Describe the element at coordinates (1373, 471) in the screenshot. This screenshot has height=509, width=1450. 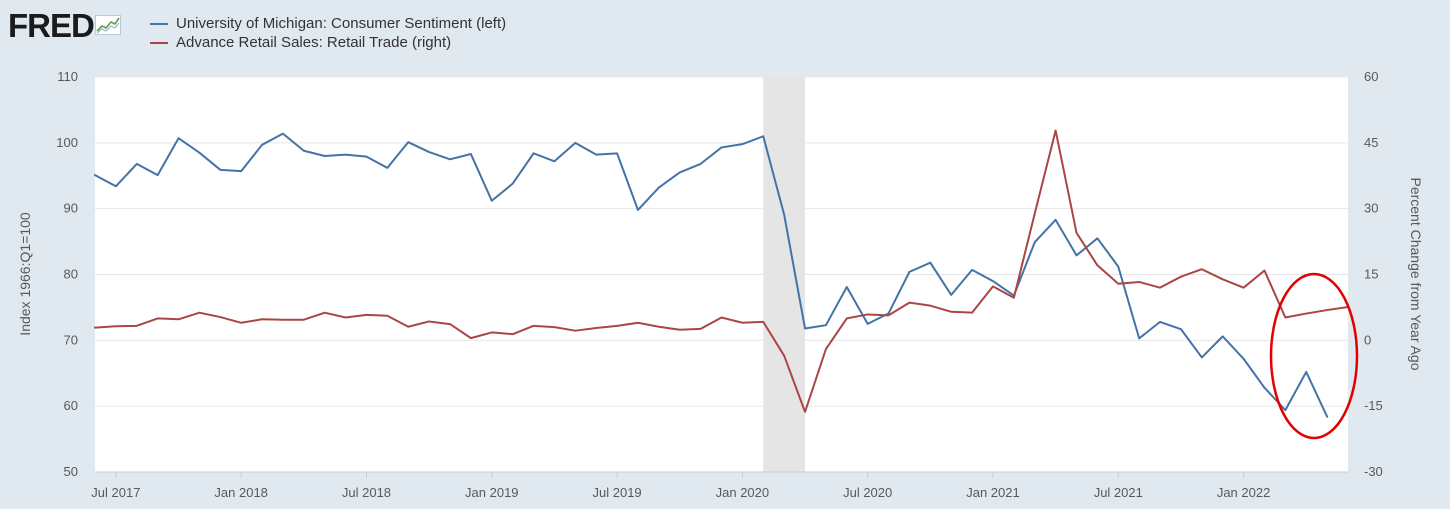
I see `right-tick-label: -30` at that location.